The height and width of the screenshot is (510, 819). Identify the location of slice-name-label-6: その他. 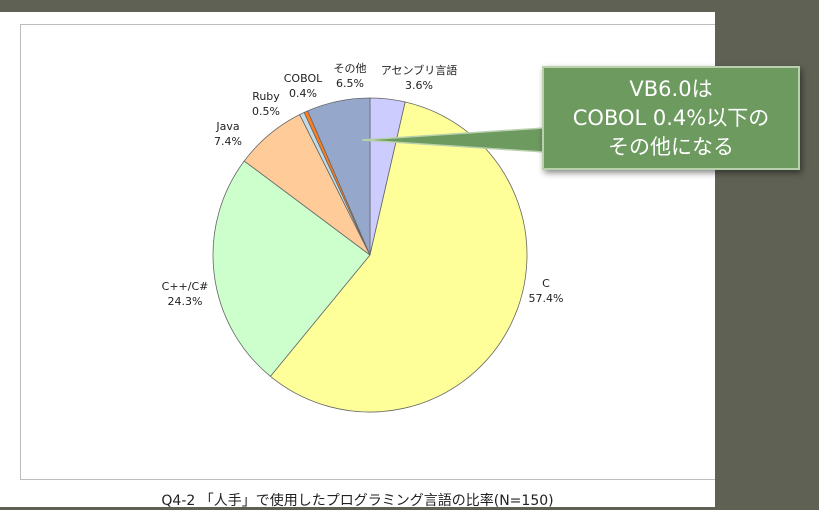
(350, 68).